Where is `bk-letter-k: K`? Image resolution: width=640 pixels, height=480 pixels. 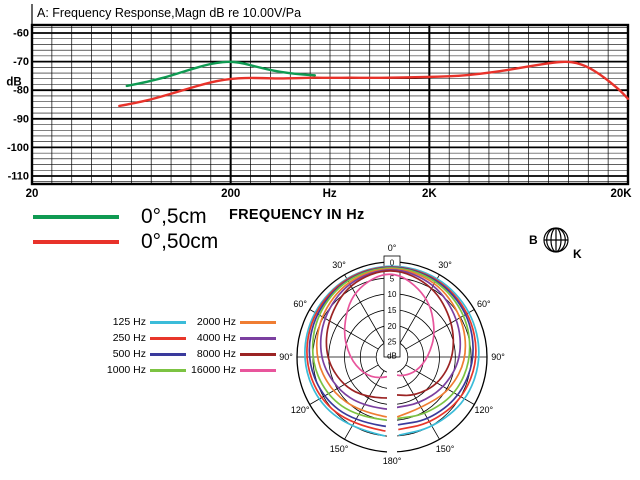
bk-letter-k: K is located at coordinates (577, 254).